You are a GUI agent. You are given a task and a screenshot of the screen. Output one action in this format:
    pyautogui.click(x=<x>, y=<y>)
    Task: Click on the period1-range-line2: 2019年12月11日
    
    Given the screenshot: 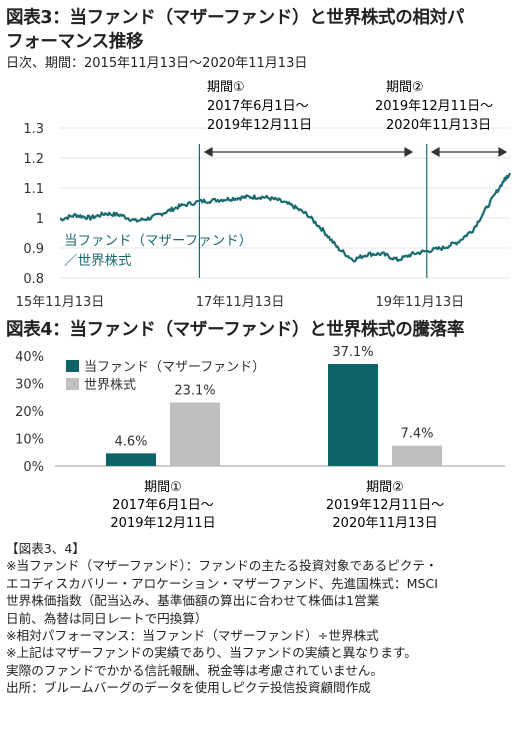 What is the action you would take?
    pyautogui.click(x=259, y=125)
    